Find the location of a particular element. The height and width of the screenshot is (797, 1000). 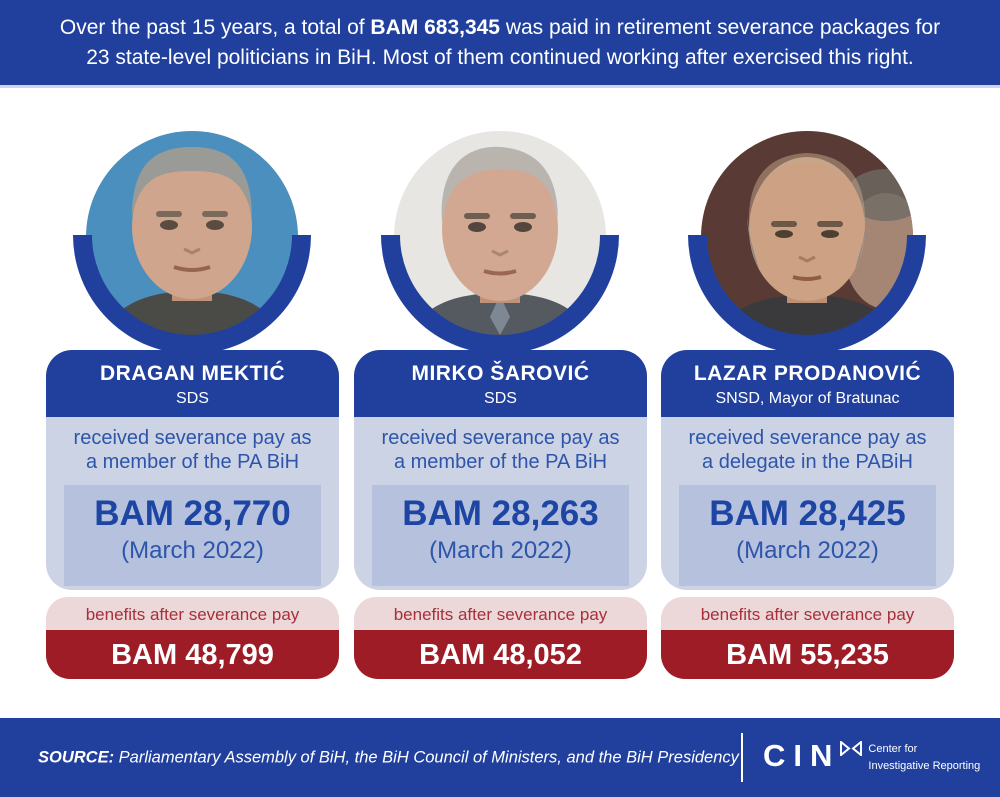

cin-logo-text: CIN is located at coordinates (802, 755).